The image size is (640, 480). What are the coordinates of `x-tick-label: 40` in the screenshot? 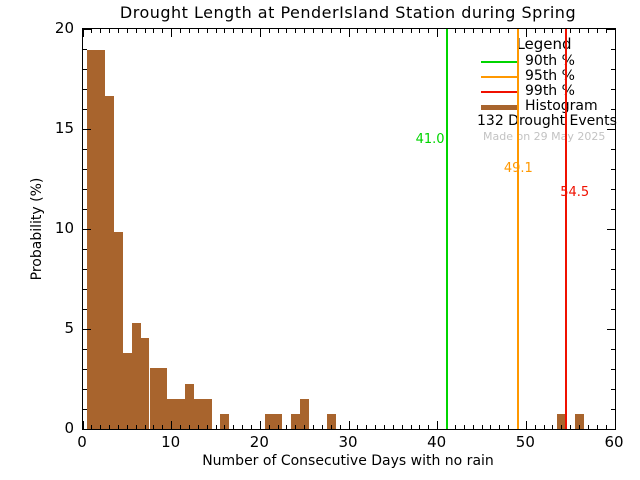 It's located at (437, 442).